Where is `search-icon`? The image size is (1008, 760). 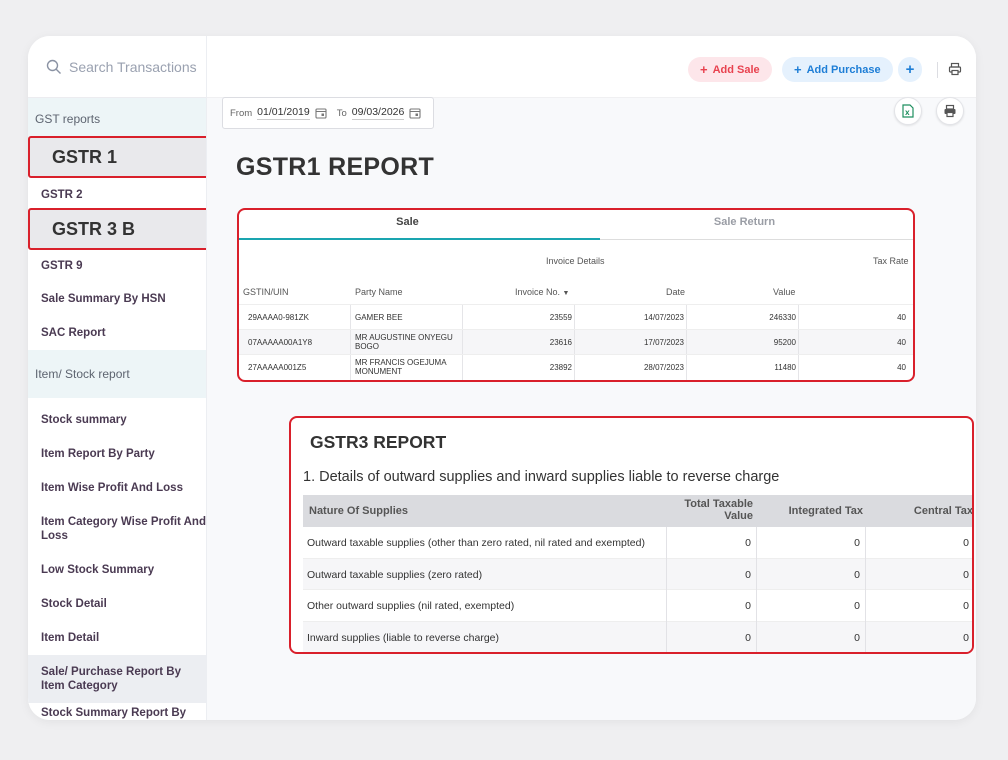
search-icon is located at coordinates (53, 66).